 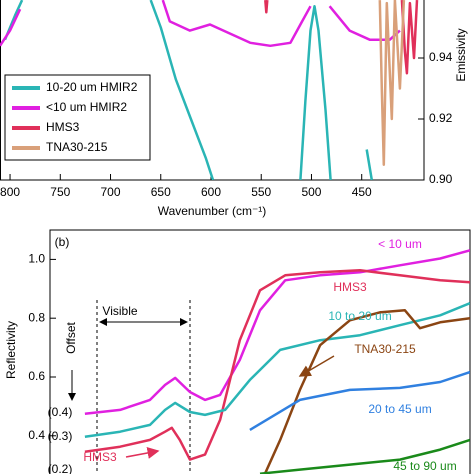 What do you see at coordinates (441, 57) in the screenshot?
I see `y-tick-label: 0.94` at bounding box center [441, 57].